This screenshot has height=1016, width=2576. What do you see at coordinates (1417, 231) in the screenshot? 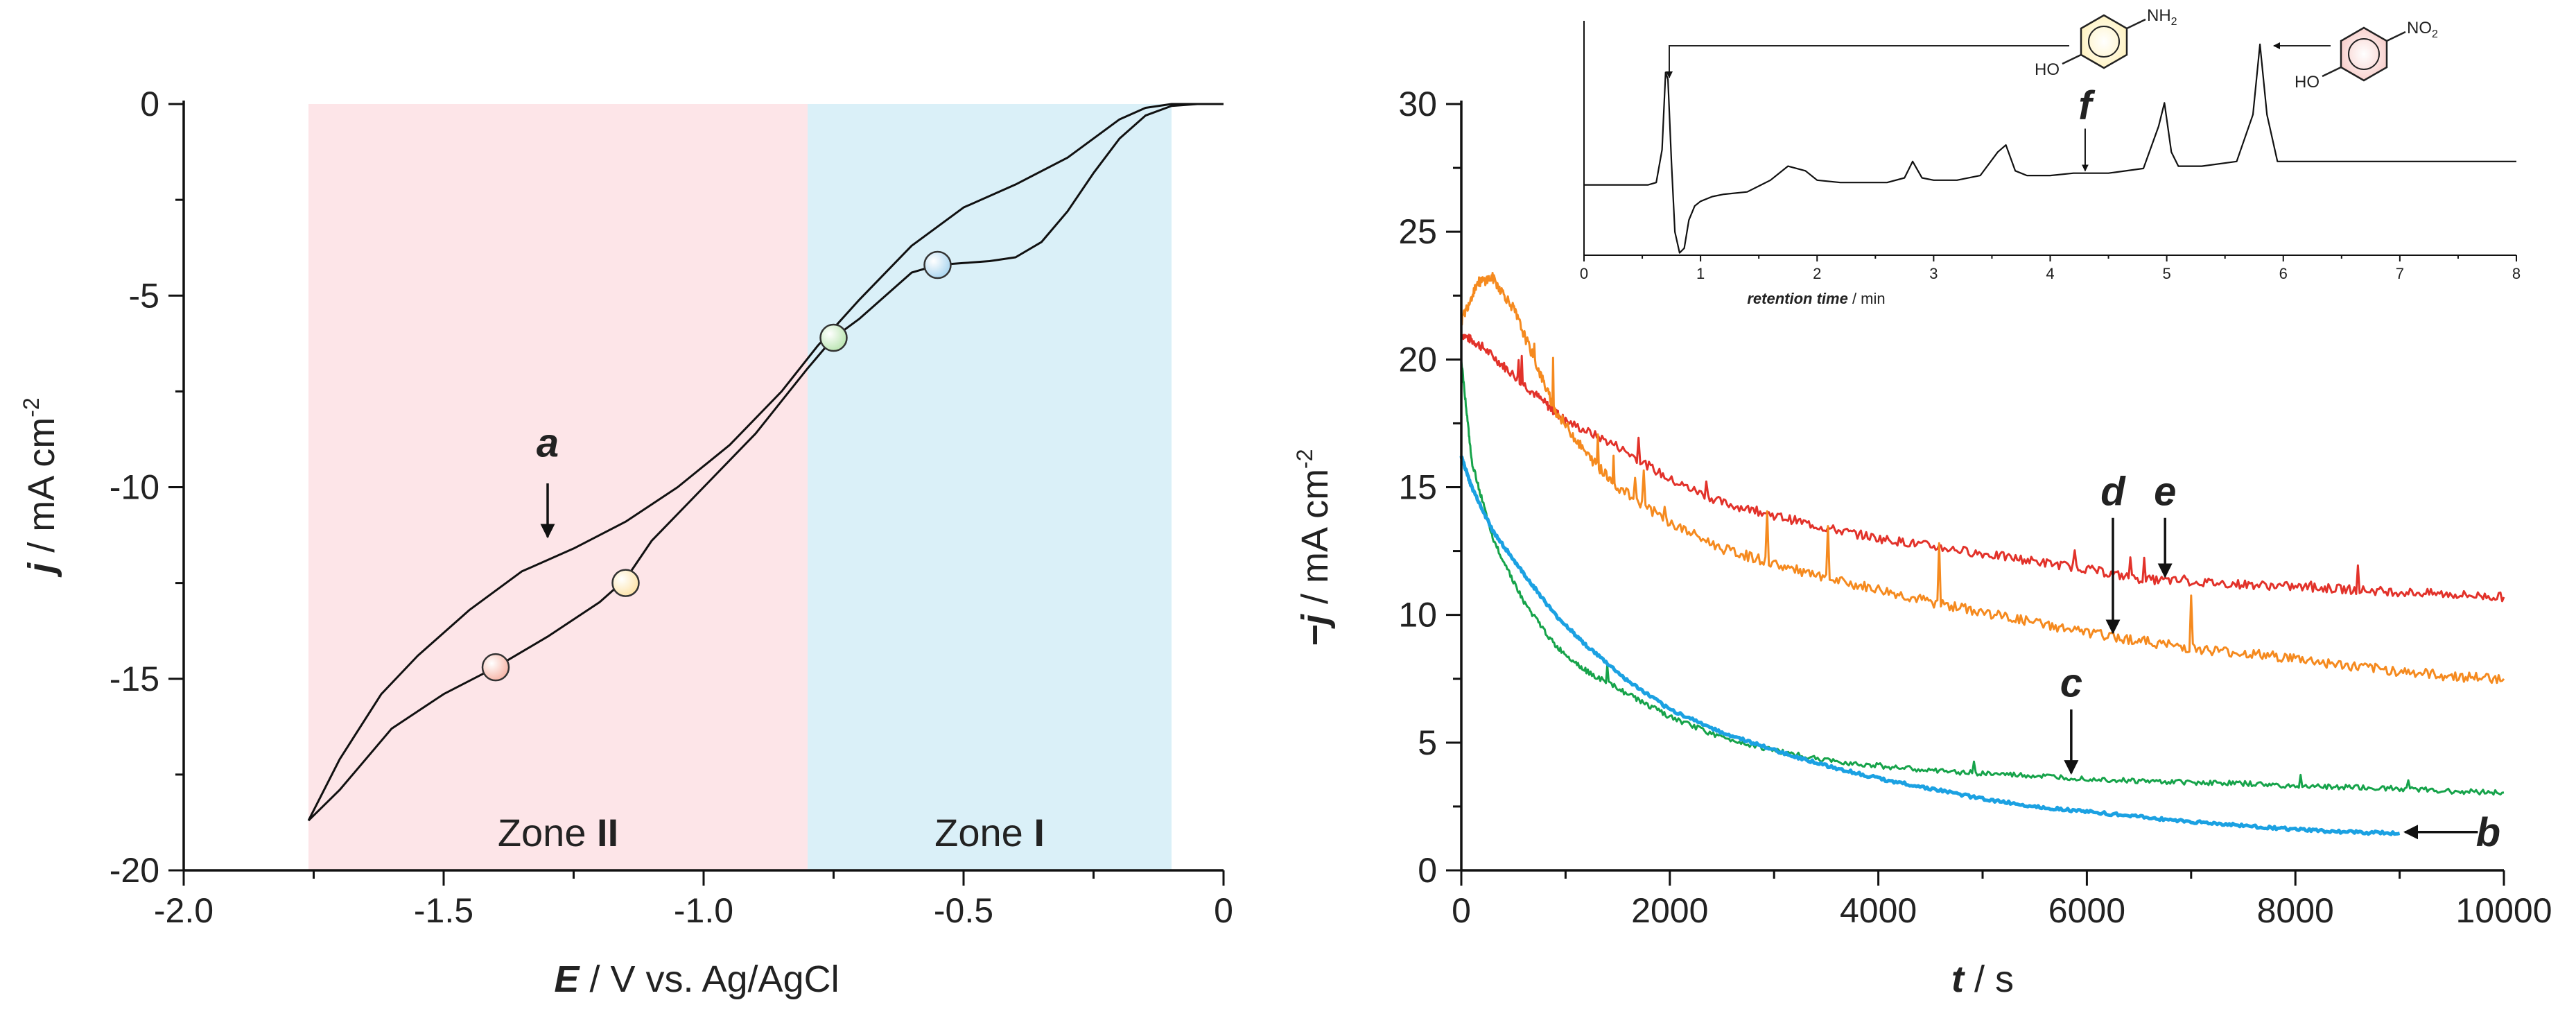
I see `y-tick-label: 25` at bounding box center [1417, 231].